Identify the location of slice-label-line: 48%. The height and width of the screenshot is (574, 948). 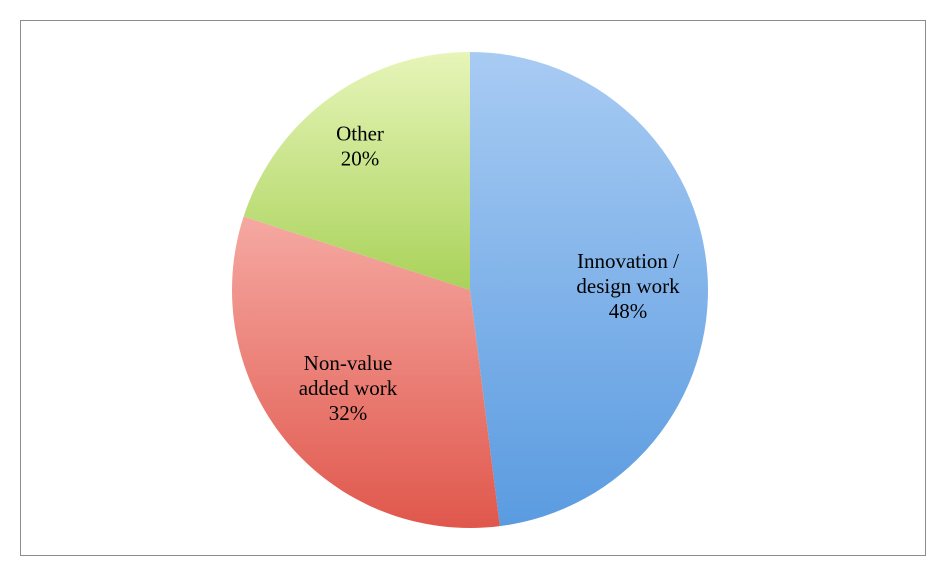
(628, 311).